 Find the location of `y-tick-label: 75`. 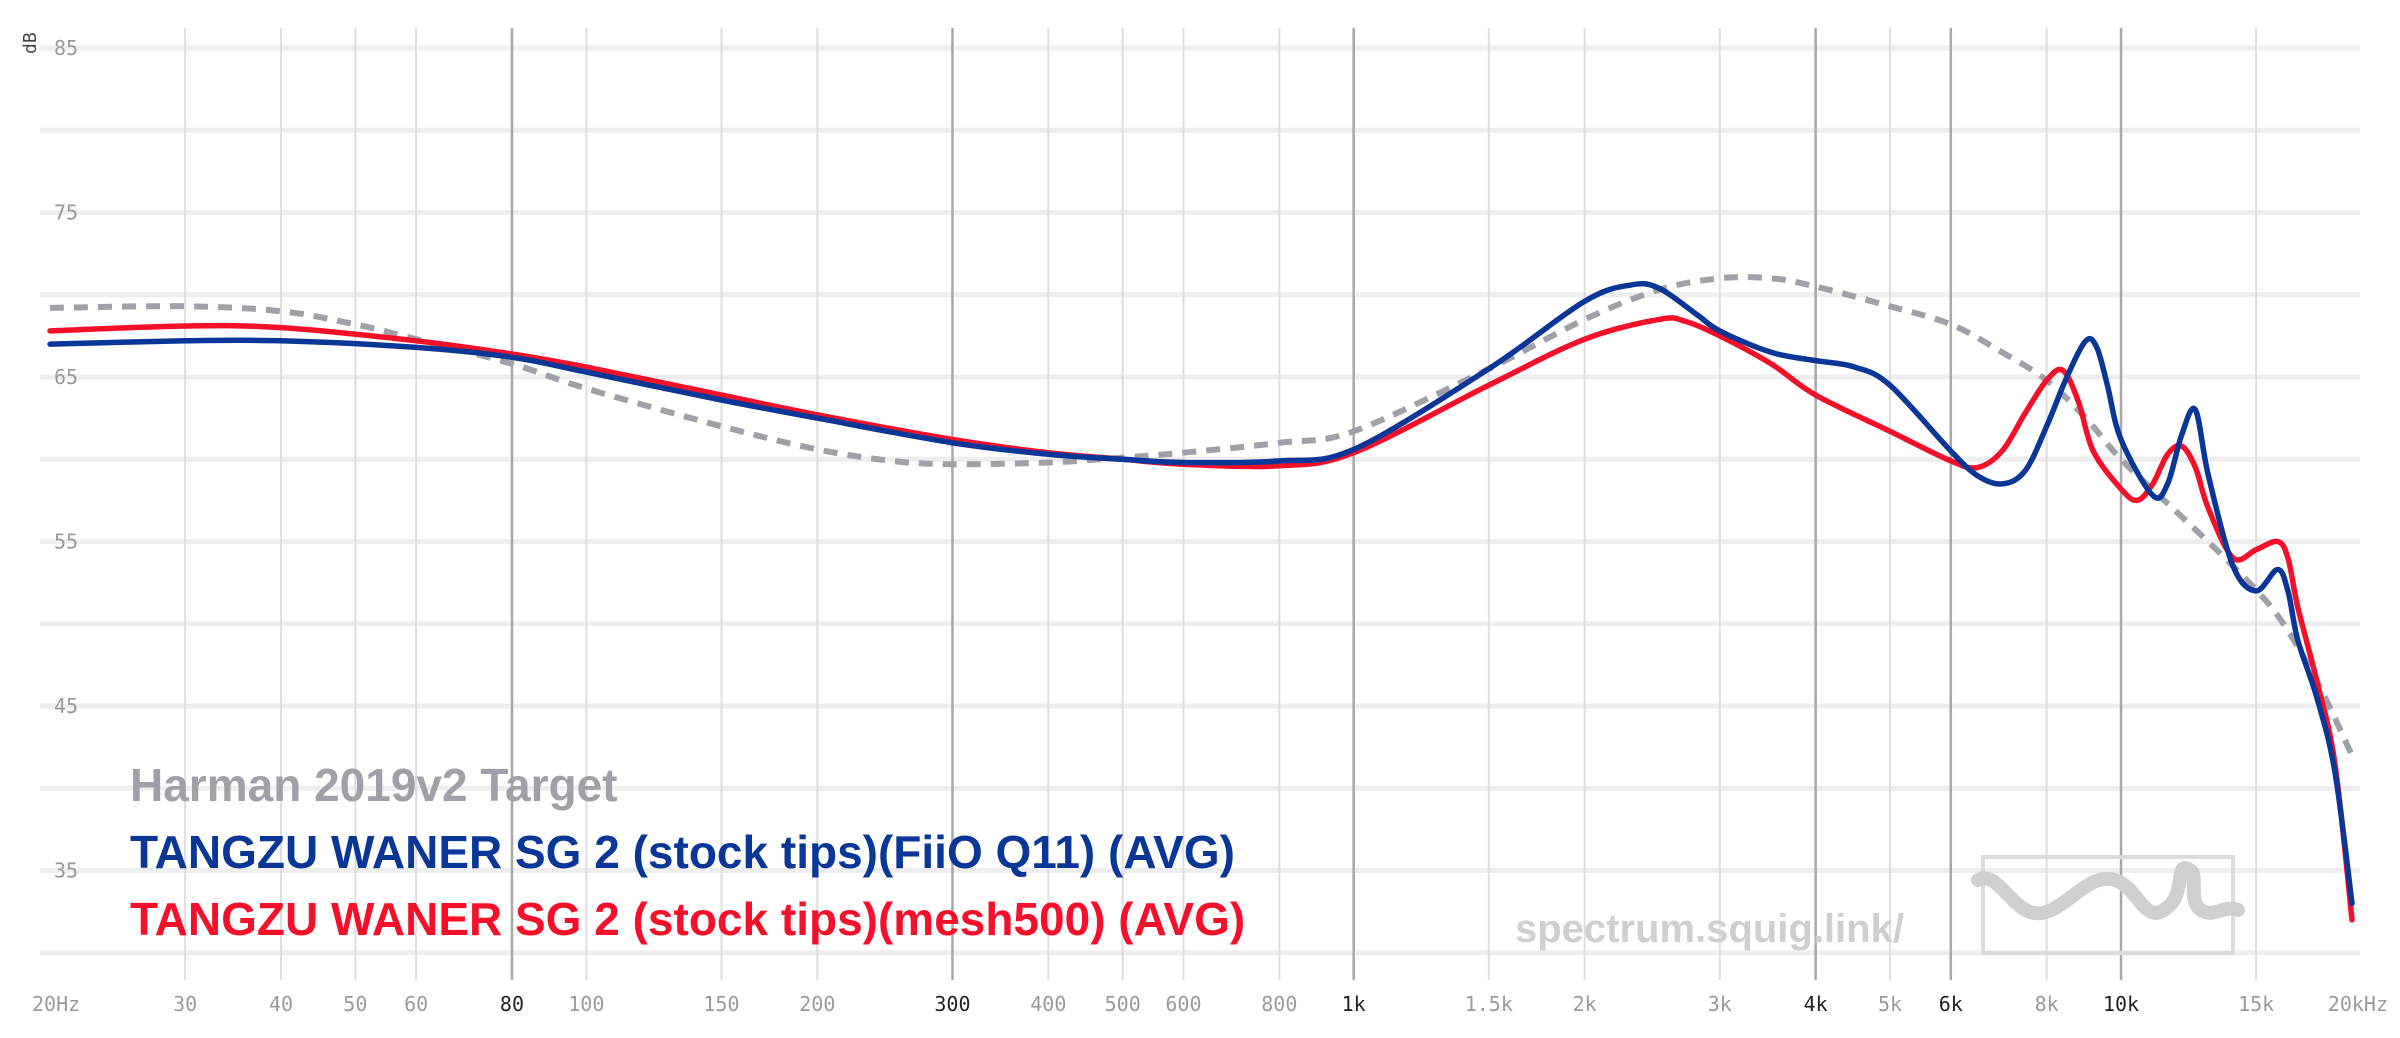

y-tick-label: 75 is located at coordinates (66, 213).